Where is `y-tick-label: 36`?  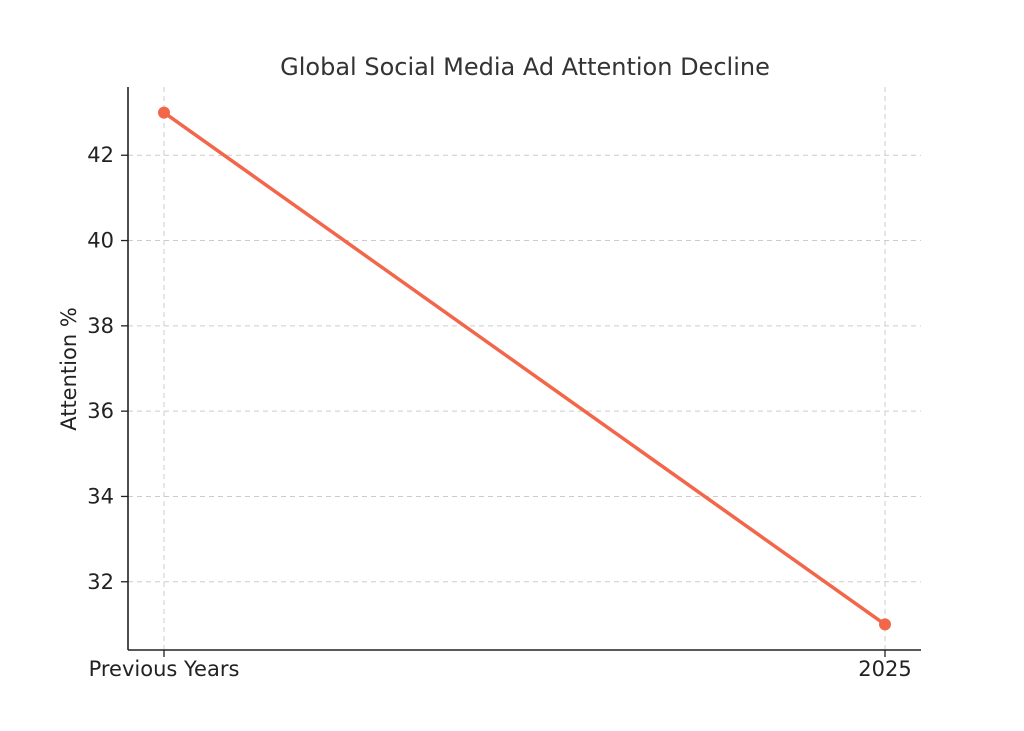
y-tick-label: 36 is located at coordinates (100, 411).